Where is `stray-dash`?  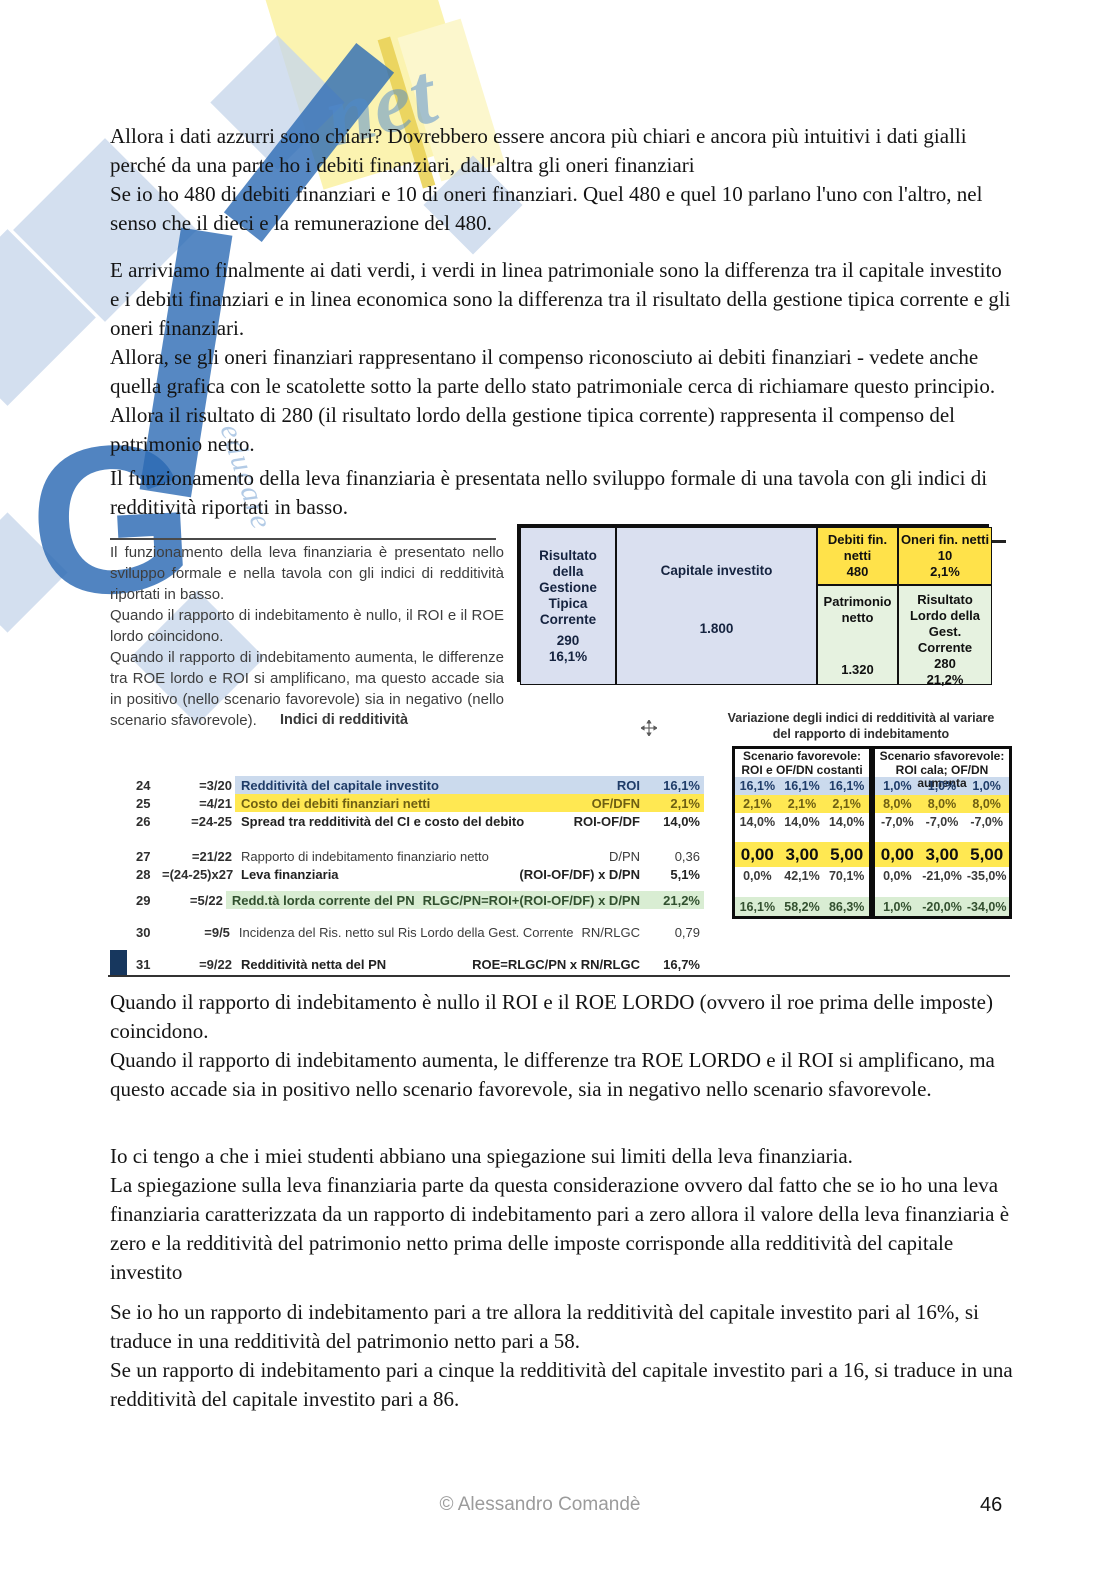 stray-dash is located at coordinates (999, 541).